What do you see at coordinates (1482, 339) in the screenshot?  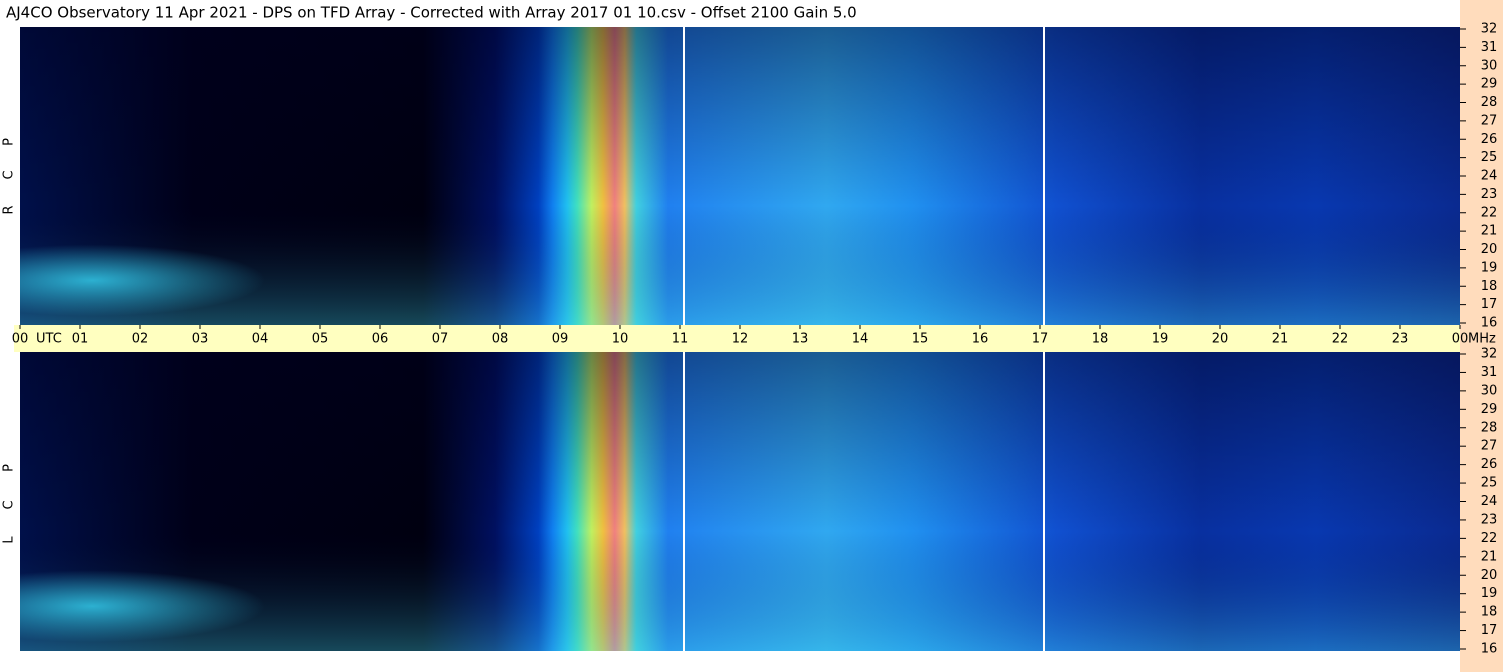 I see `frequency-unit: MHz` at bounding box center [1482, 339].